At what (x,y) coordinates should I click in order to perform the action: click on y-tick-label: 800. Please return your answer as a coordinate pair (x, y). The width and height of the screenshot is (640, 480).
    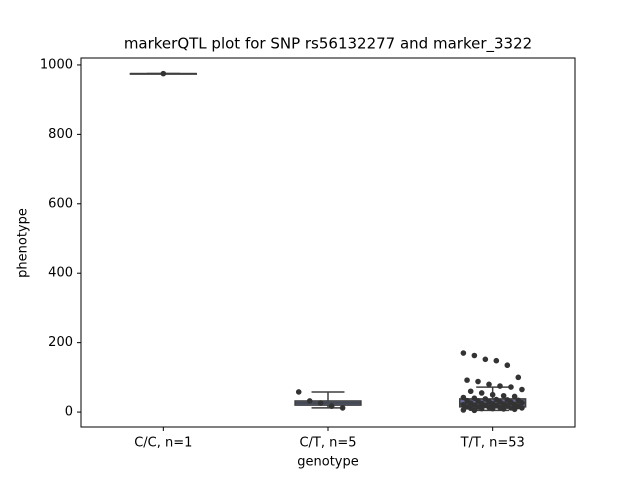
    Looking at the image, I should click on (60, 134).